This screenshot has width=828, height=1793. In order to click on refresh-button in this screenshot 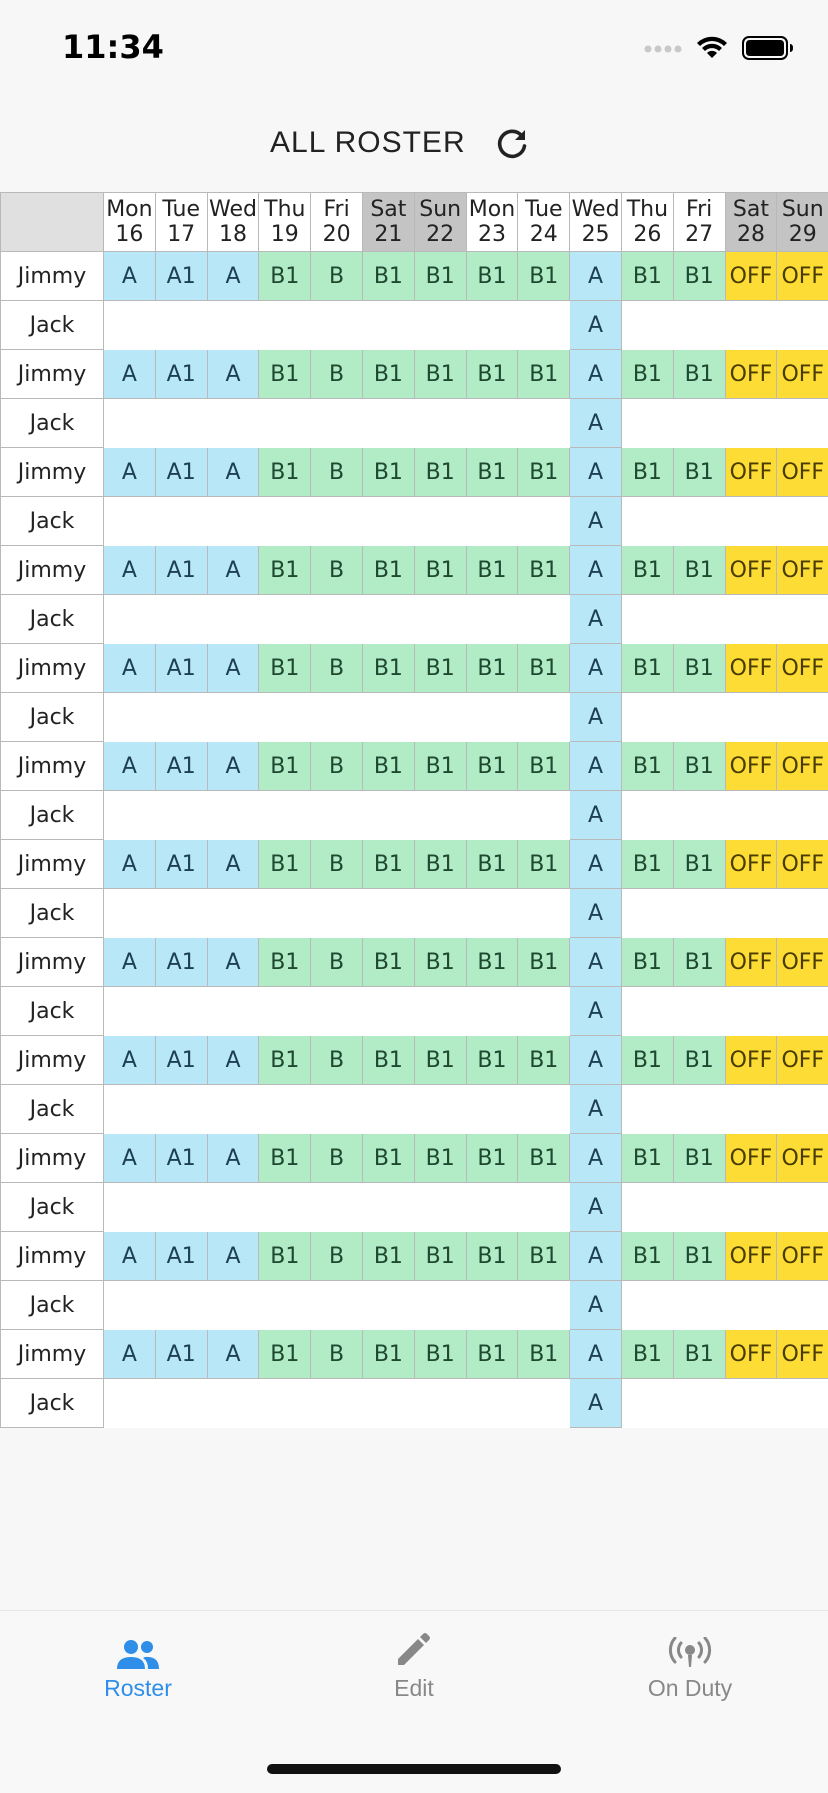, I will do `click(512, 144)`.